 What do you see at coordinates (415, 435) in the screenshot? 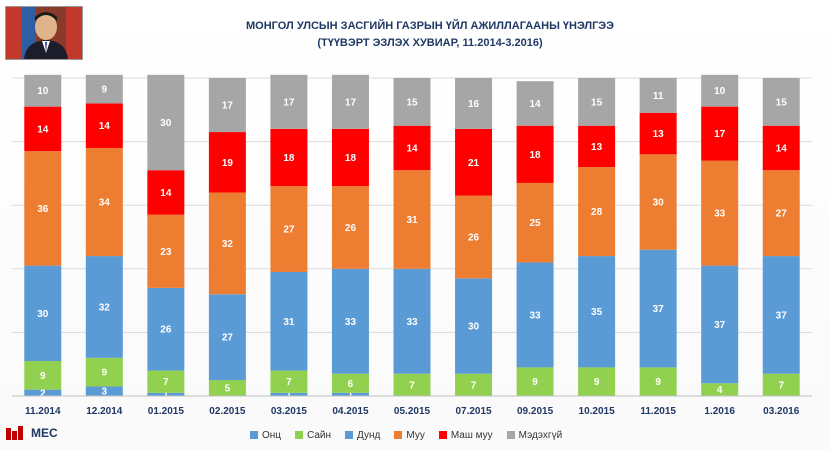
I see `legend-label: Муу` at bounding box center [415, 435].